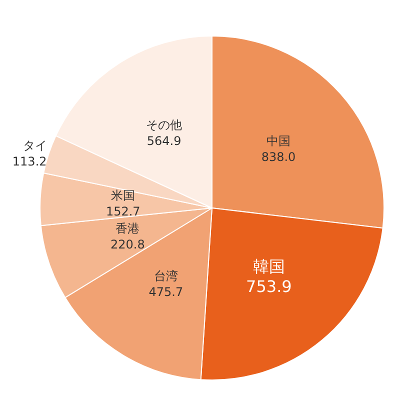  What do you see at coordinates (123, 195) in the screenshot?
I see `slice-label: 米国` at bounding box center [123, 195].